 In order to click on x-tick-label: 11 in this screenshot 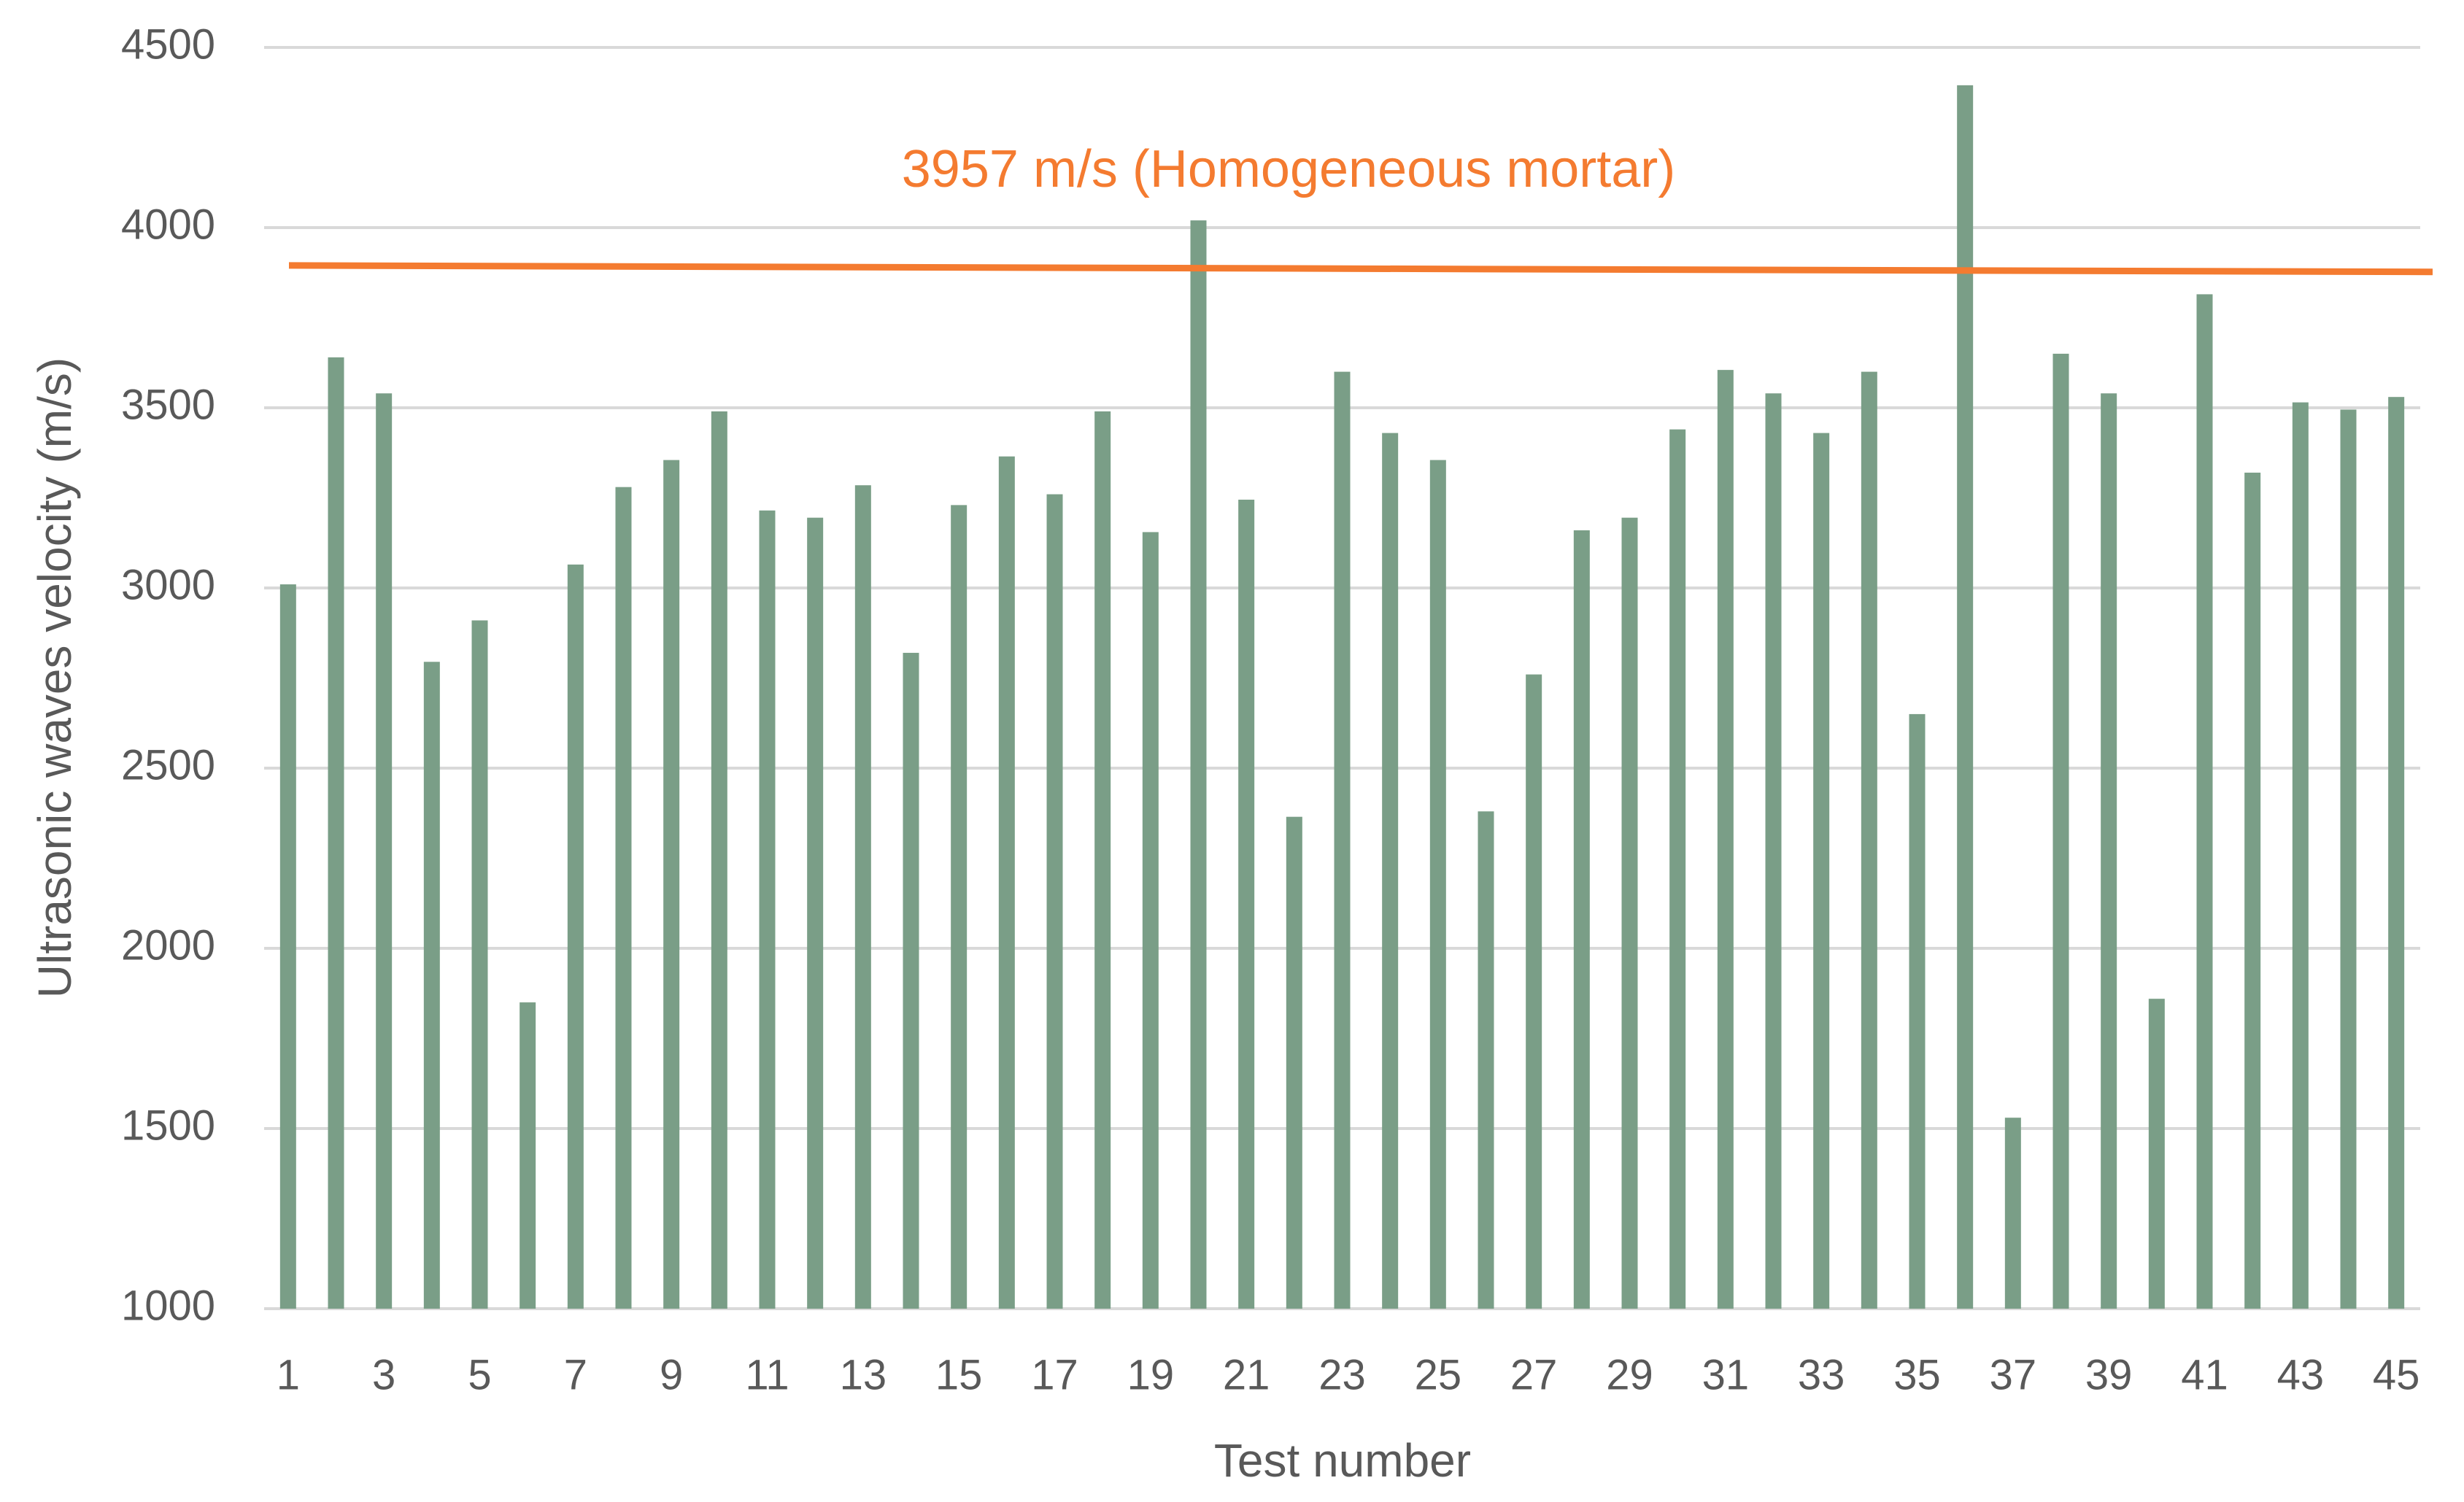, I will do `click(767, 1374)`.